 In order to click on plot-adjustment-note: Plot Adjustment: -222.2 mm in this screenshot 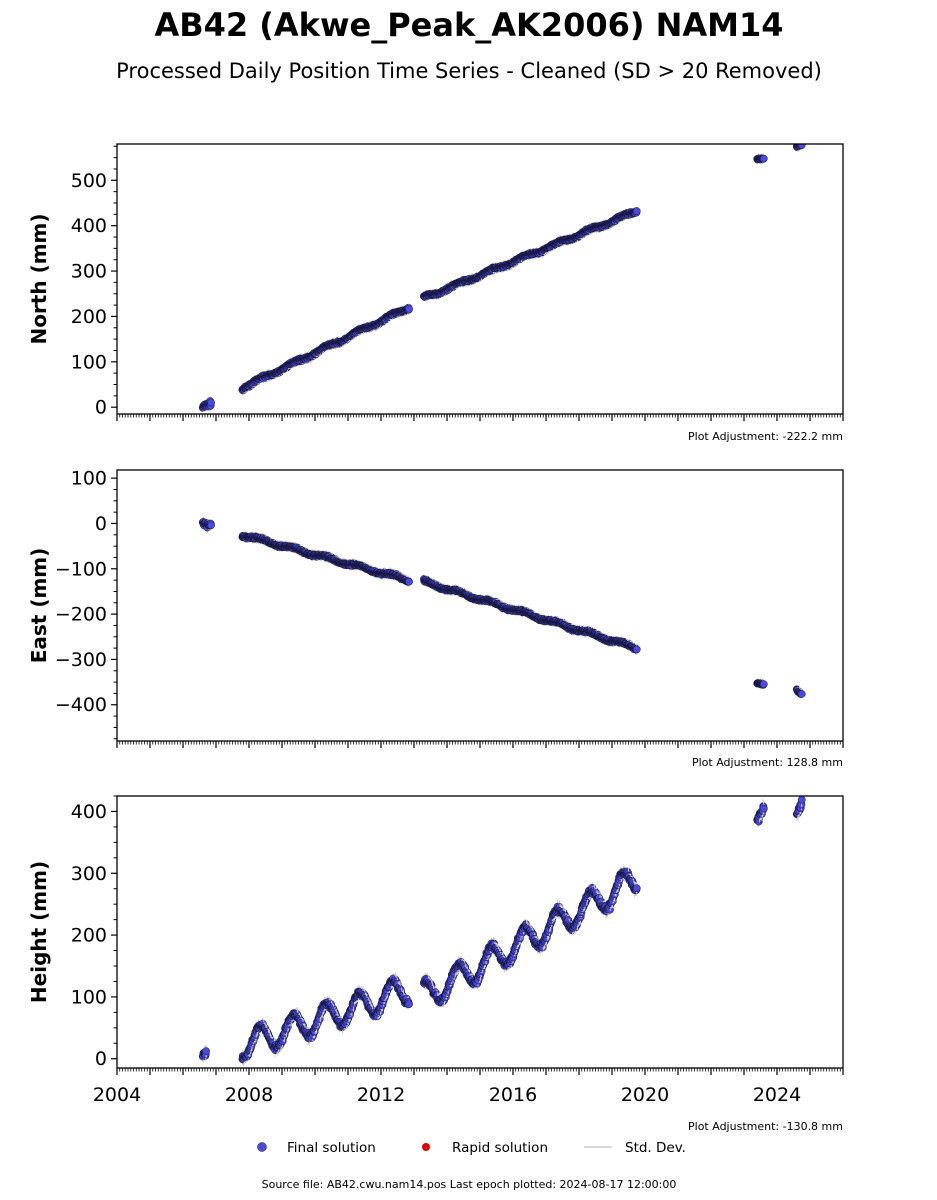, I will do `click(765, 436)`.